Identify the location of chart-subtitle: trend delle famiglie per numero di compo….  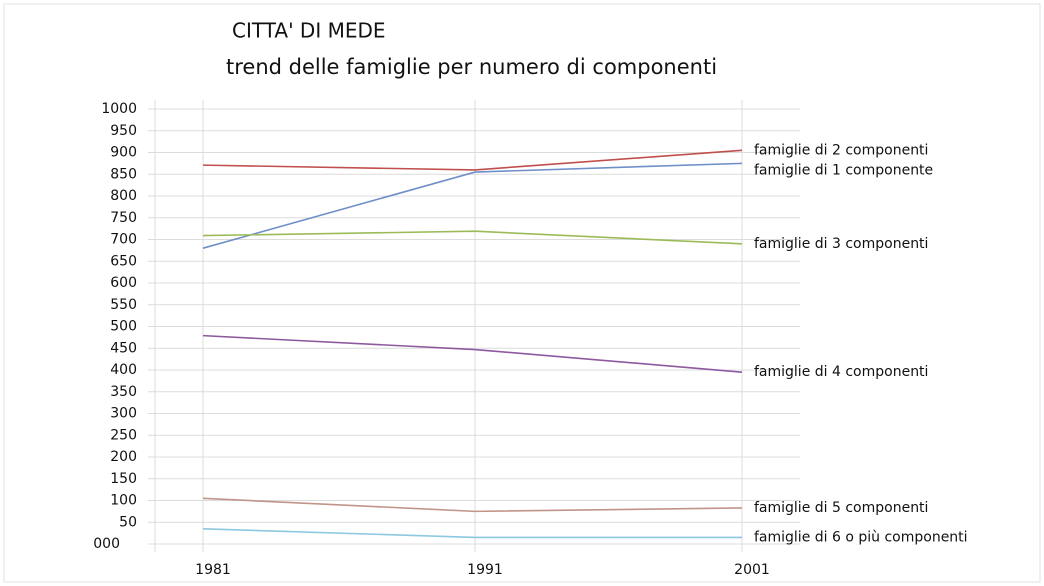
(471, 67).